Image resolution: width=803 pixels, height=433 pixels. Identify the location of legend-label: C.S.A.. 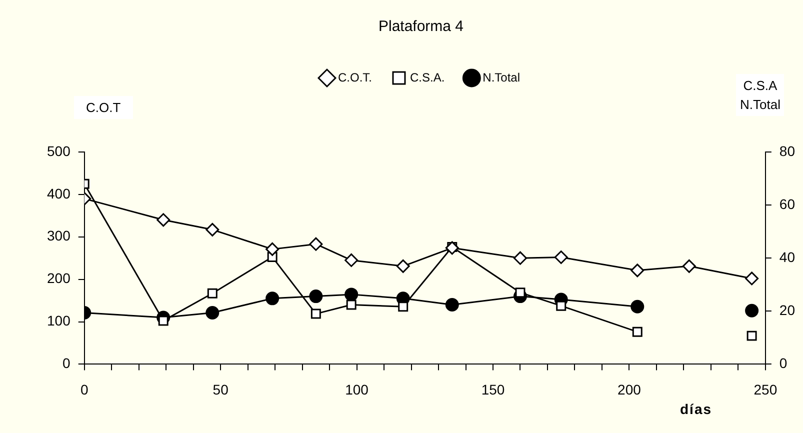
(427, 77).